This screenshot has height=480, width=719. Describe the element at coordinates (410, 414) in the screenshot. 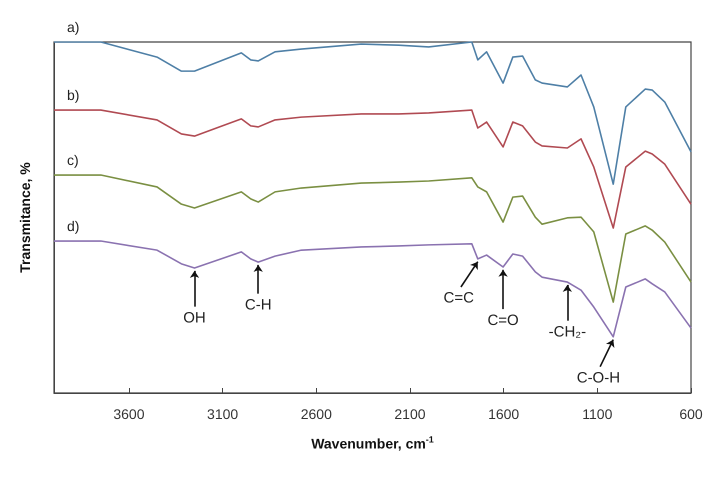

I see `x-tick-label: 2100` at that location.